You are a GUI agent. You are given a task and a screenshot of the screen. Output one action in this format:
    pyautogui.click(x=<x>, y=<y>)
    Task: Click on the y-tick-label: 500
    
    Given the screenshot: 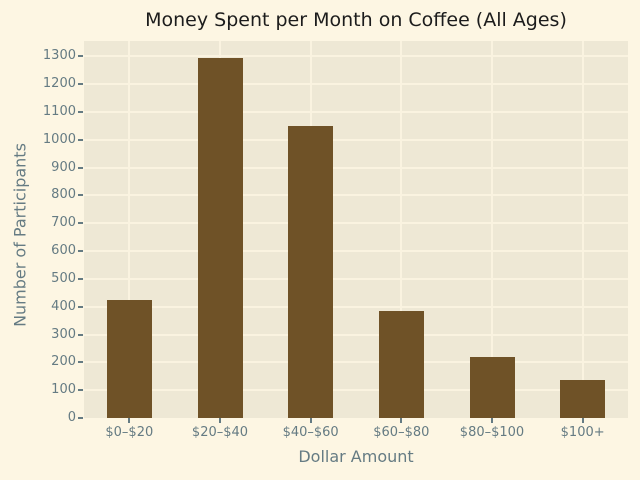 What is the action you would take?
    pyautogui.click(x=63, y=278)
    